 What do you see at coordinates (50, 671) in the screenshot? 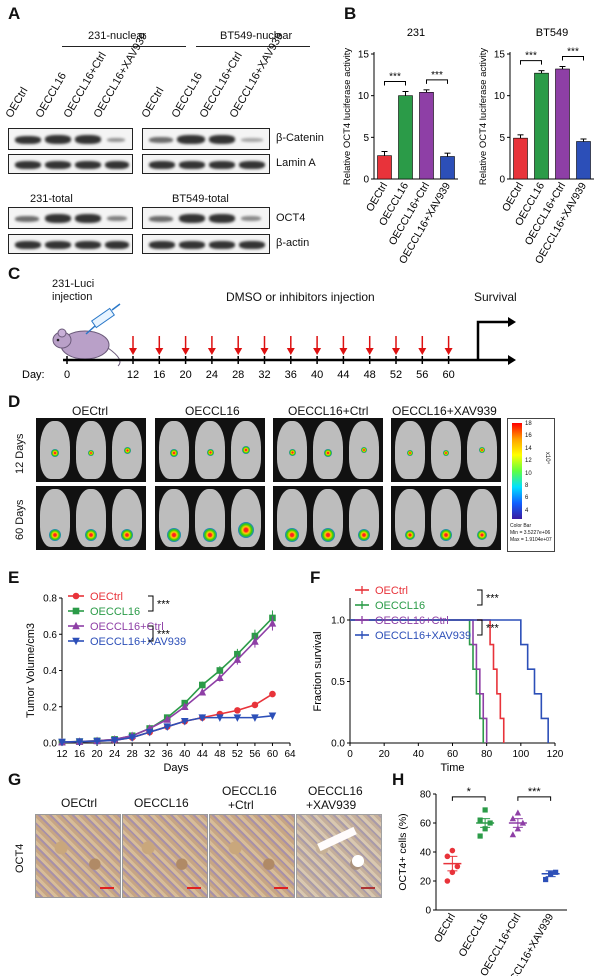
I see `y-tick-label: 0.4` at bounding box center [50, 671].